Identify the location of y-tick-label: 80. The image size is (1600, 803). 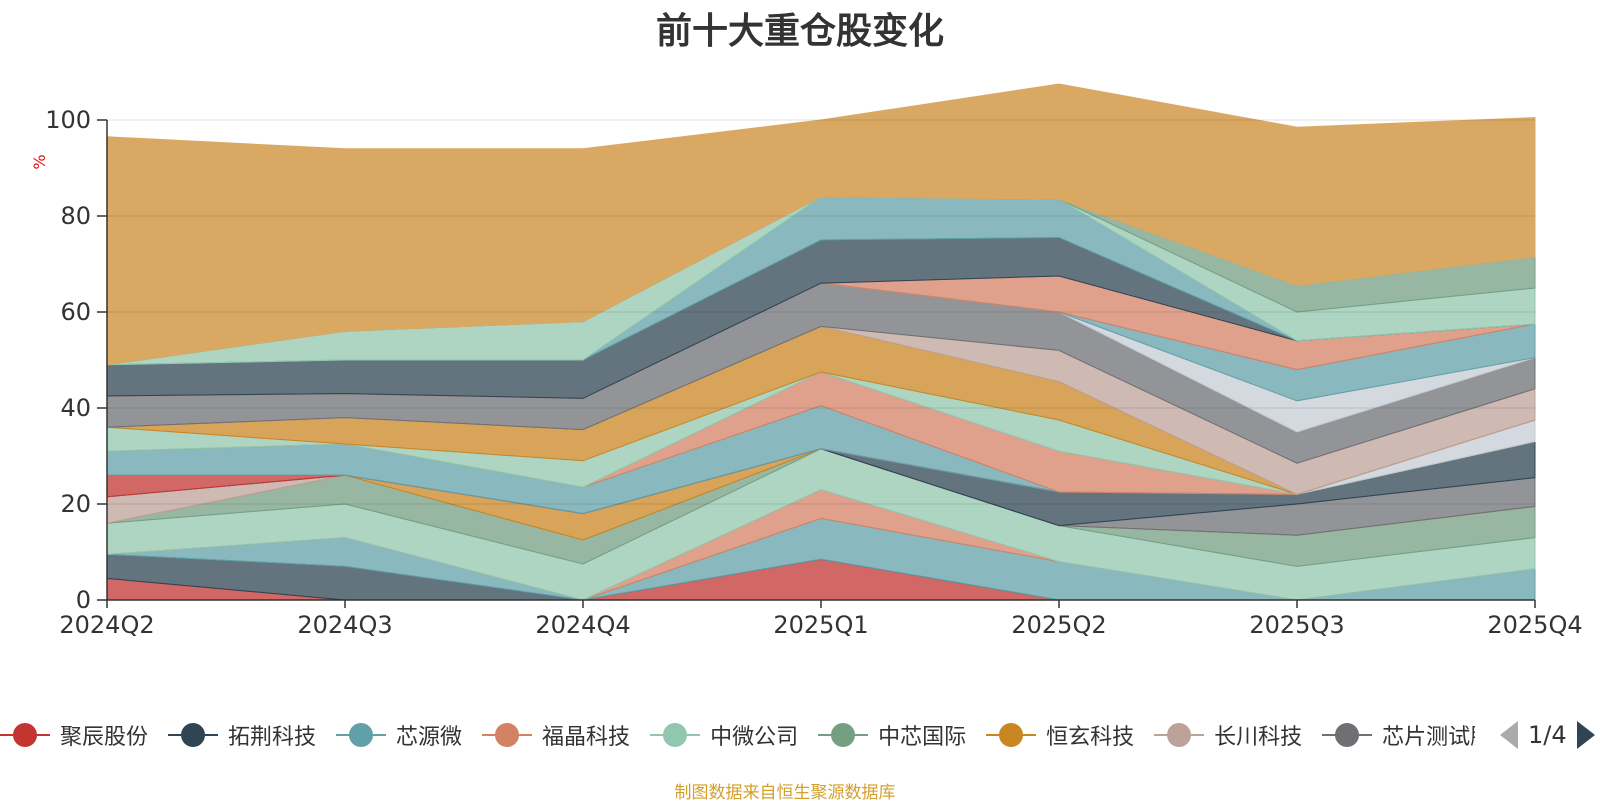
(75, 216).